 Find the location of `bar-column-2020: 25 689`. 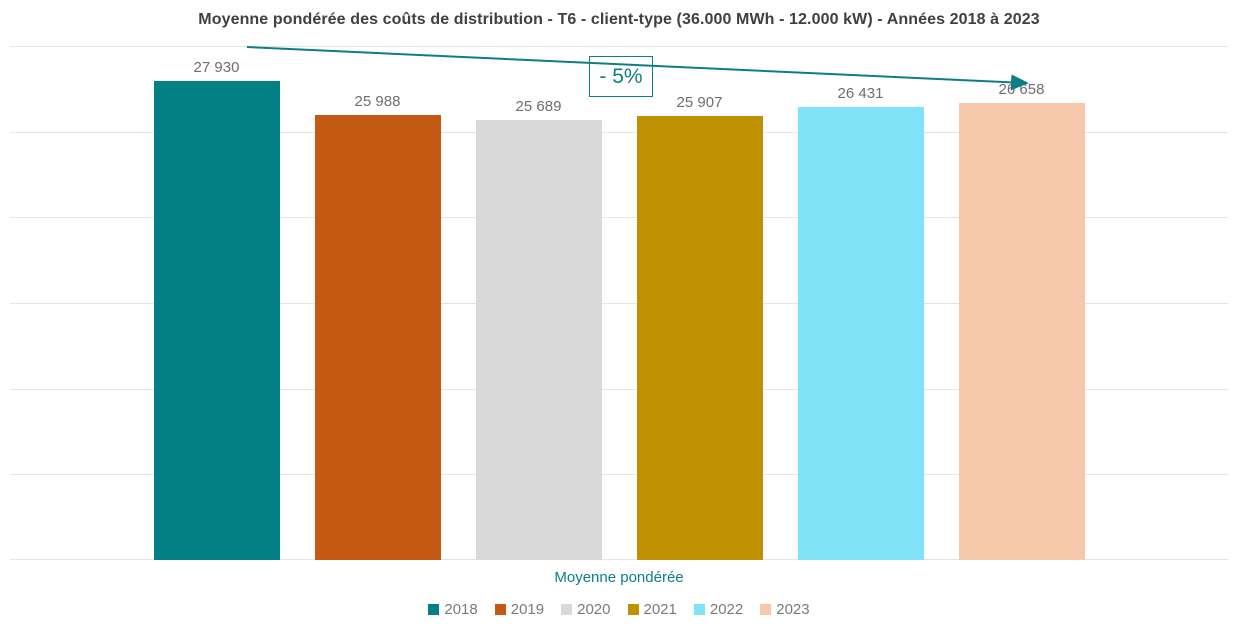

bar-column-2020: 25 689 is located at coordinates (538, 303).